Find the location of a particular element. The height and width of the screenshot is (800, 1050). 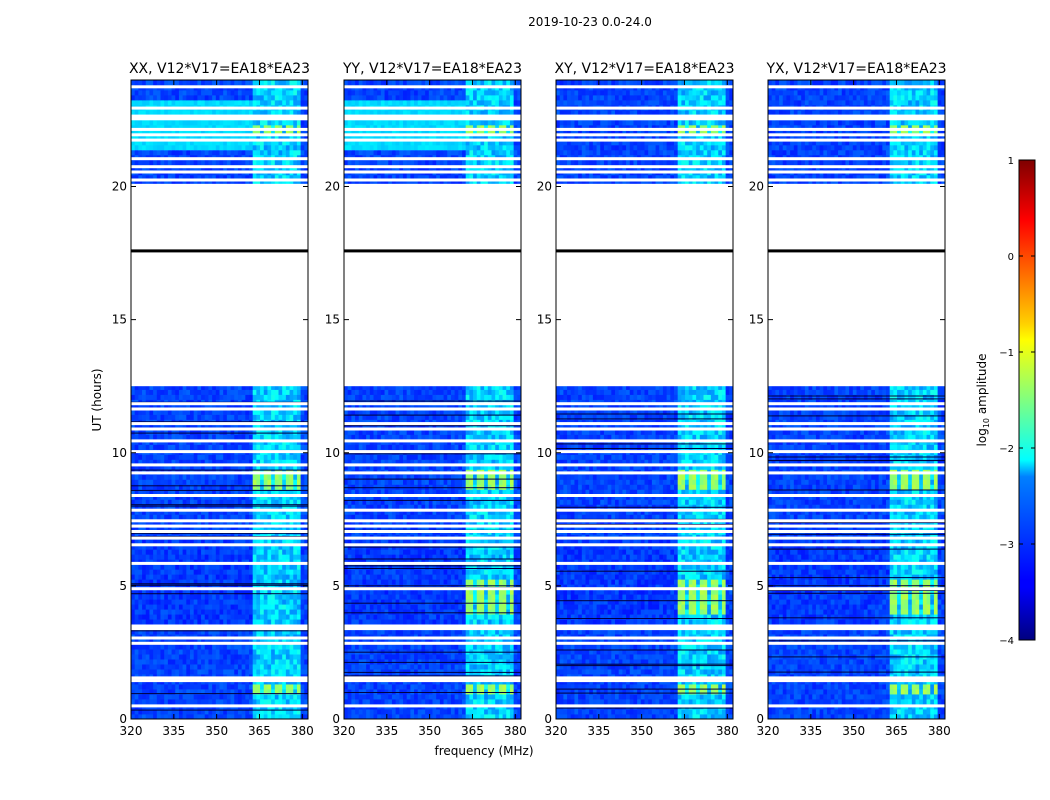

flagged-row is located at coordinates (219, 629).